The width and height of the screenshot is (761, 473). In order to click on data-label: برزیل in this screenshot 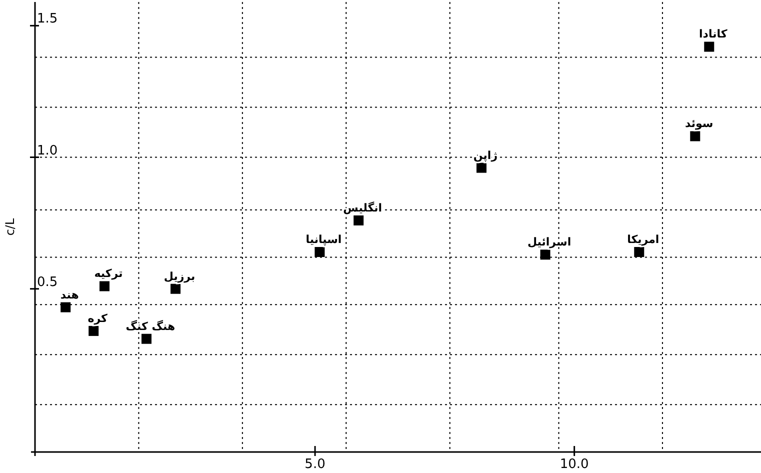, I will do `click(180, 276)`.